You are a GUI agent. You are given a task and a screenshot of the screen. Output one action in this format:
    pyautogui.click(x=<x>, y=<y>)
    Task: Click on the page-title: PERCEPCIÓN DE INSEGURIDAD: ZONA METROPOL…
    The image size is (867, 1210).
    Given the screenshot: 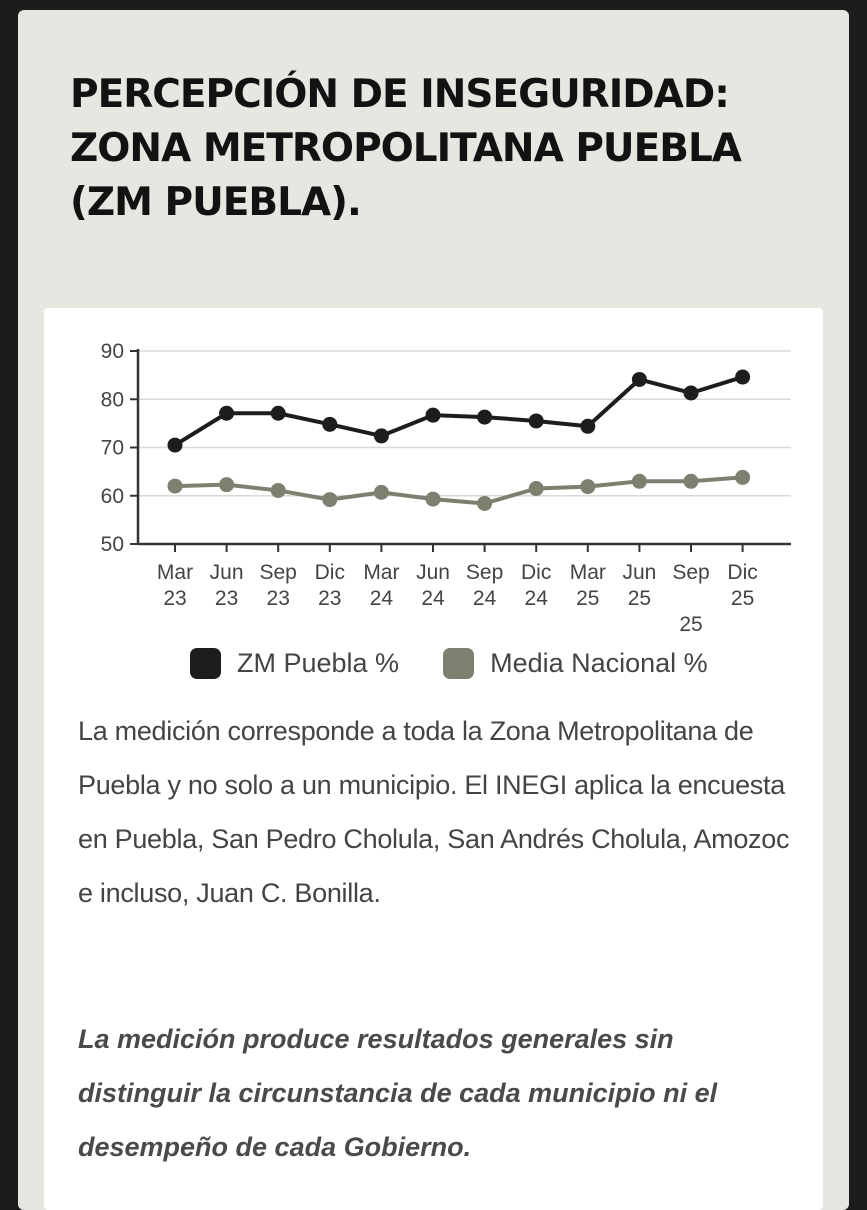 What is the action you would take?
    pyautogui.click(x=406, y=148)
    